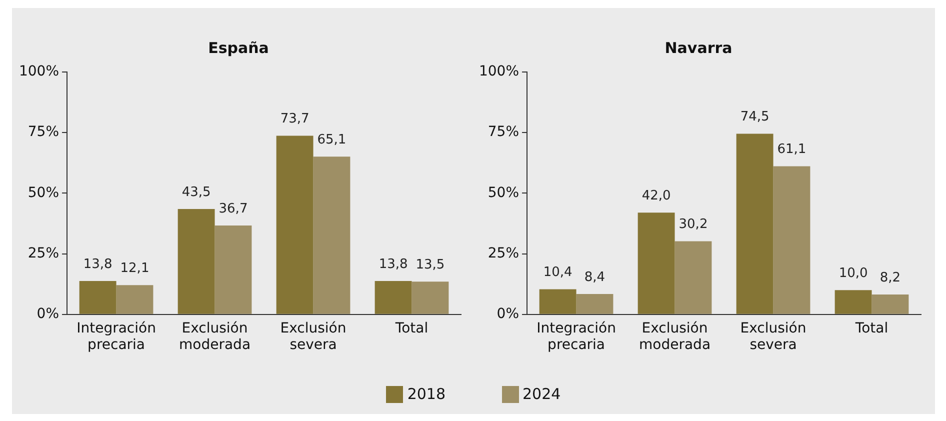  Describe the element at coordinates (557, 272) in the screenshot. I see `data-label: 10,4` at that location.